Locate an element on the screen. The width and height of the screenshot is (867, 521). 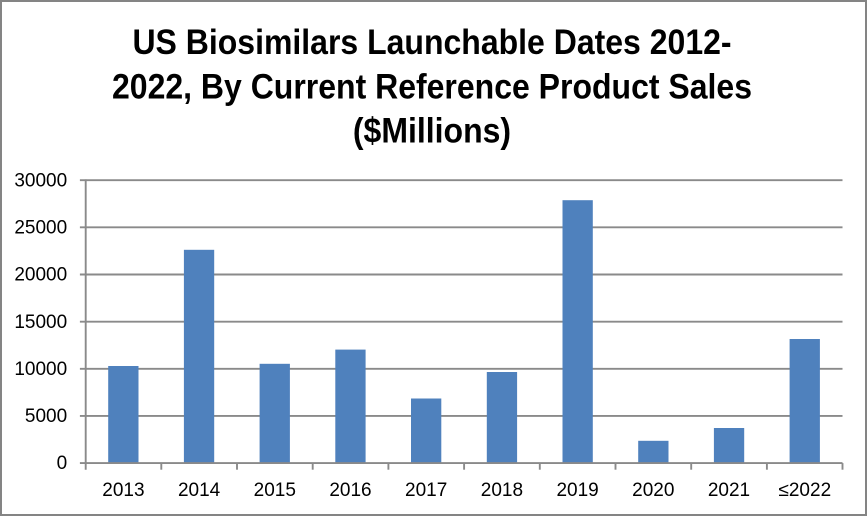
svg-text: 20000 is located at coordinates (40, 275).